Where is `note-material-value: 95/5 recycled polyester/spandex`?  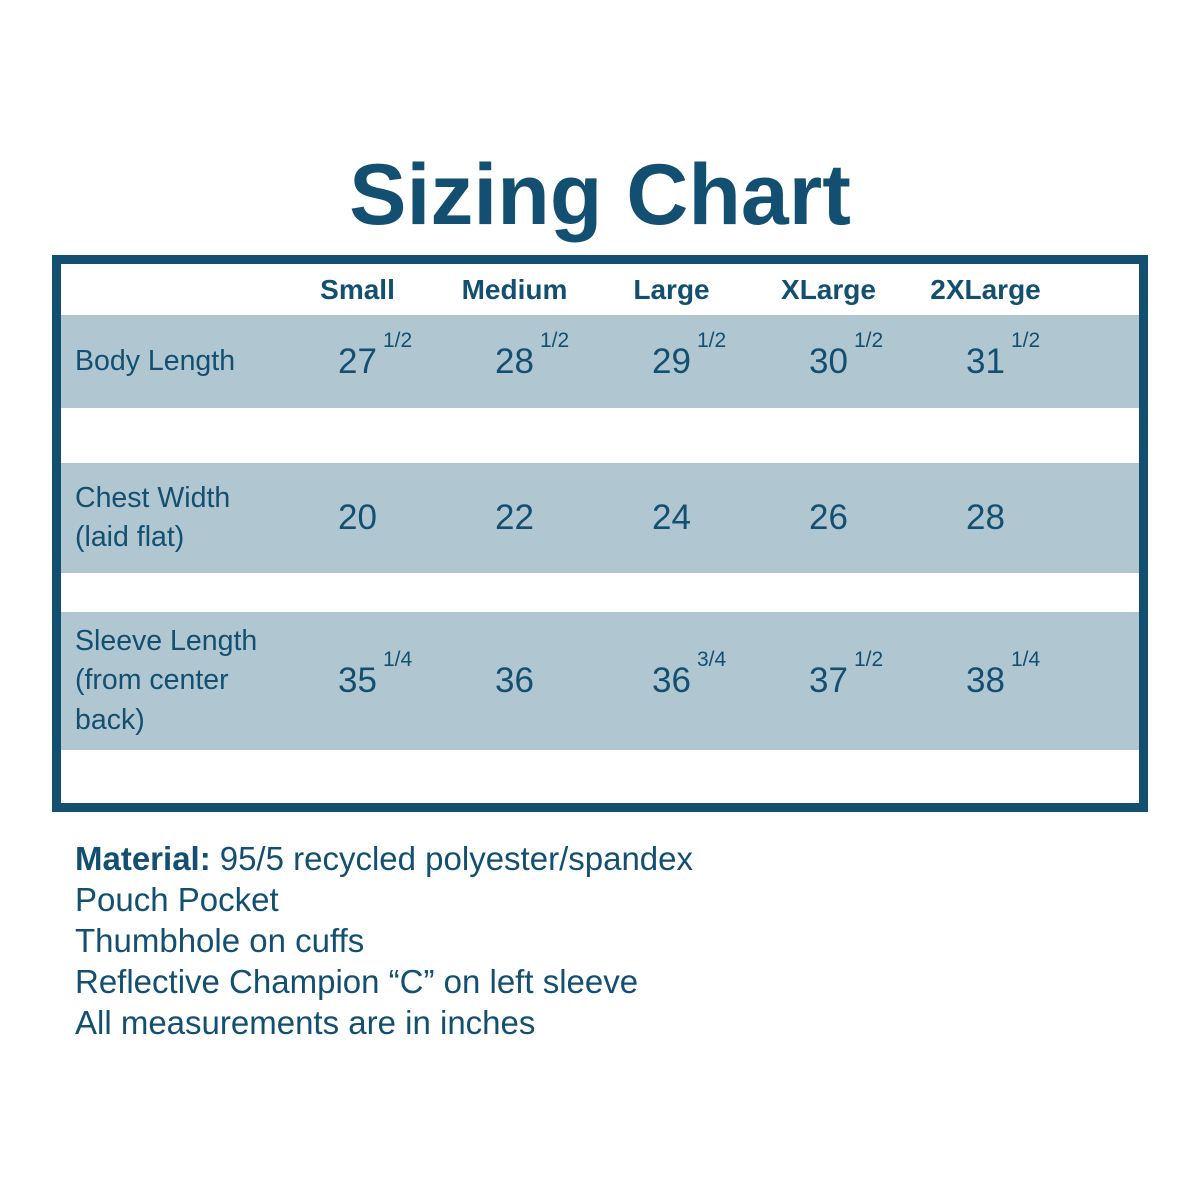 note-material-value: 95/5 recycled polyester/spandex is located at coordinates (456, 858).